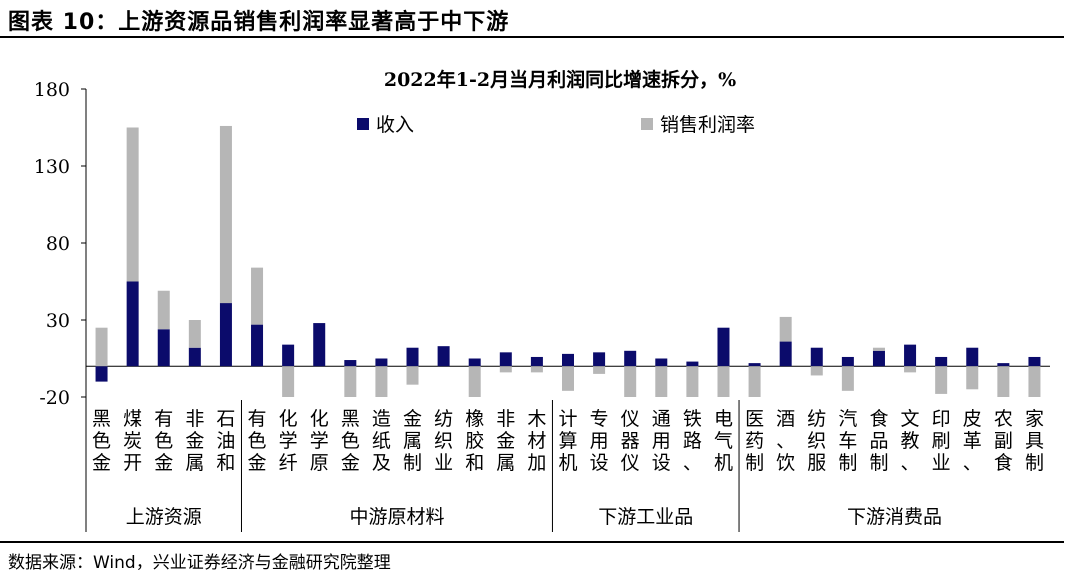 The height and width of the screenshot is (577, 1080). I want to click on x-tick-label: 化学原, so click(319, 441).